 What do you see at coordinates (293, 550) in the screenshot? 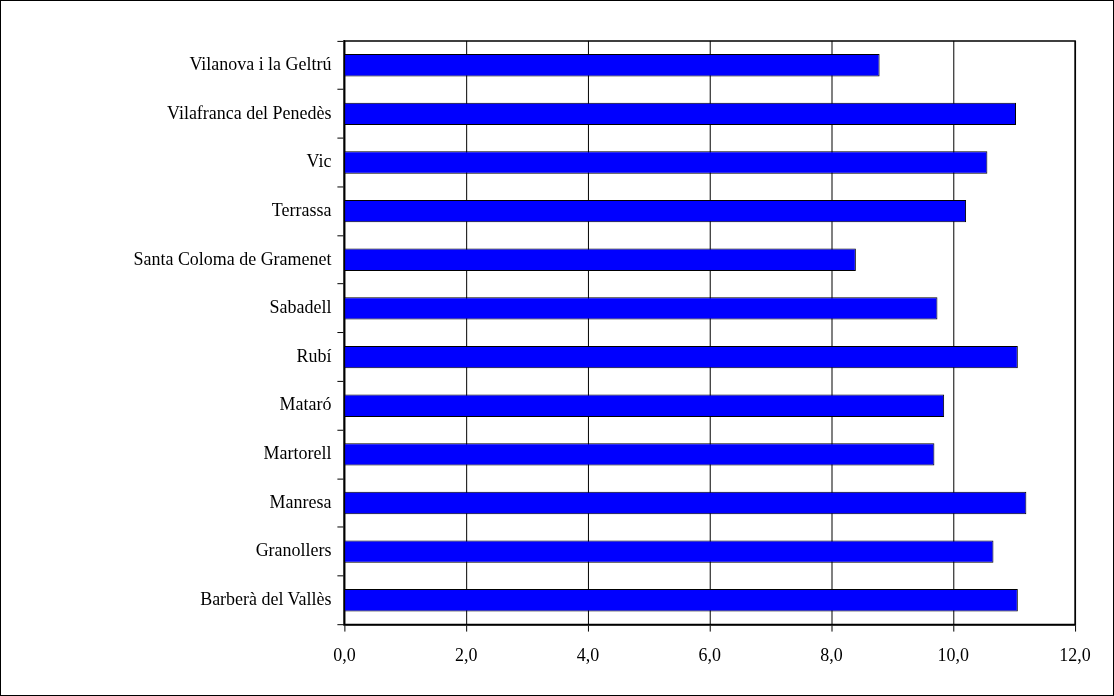
I see `y-tick-label: Granollers` at bounding box center [293, 550].